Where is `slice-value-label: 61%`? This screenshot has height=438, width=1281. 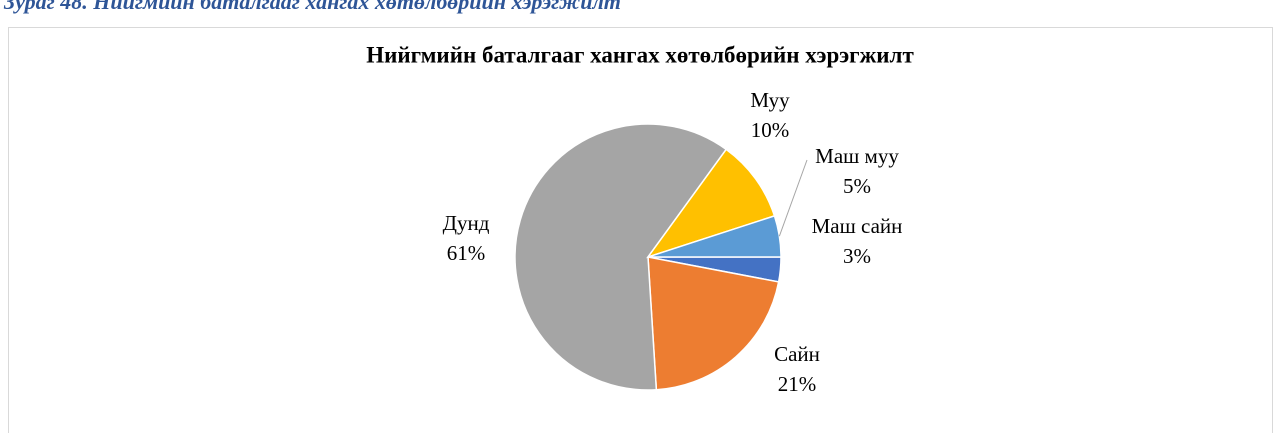 slice-value-label: 61% is located at coordinates (466, 253).